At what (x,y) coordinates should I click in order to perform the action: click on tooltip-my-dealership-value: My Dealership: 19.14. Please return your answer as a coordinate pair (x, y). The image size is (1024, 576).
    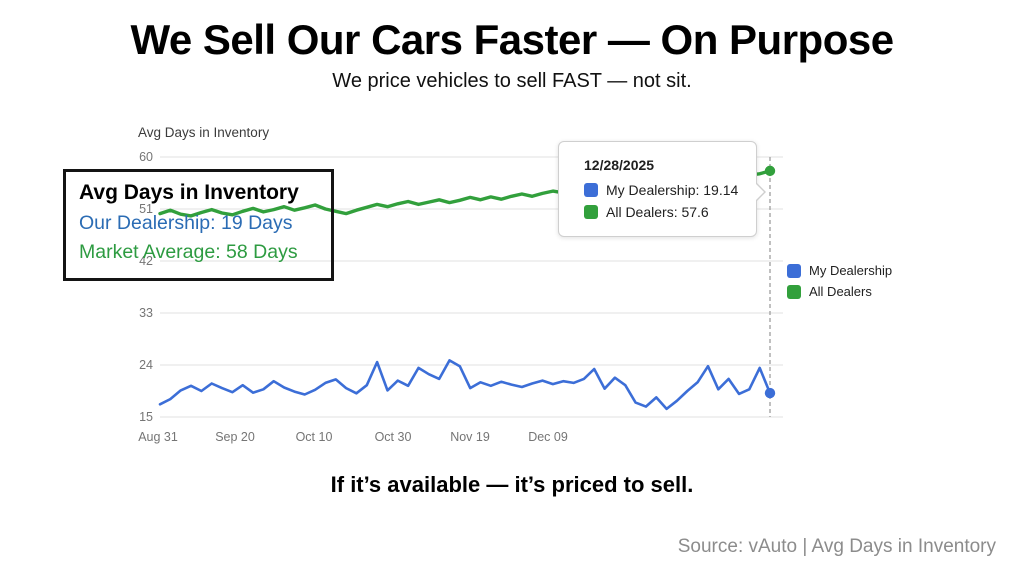
    Looking at the image, I should click on (672, 190).